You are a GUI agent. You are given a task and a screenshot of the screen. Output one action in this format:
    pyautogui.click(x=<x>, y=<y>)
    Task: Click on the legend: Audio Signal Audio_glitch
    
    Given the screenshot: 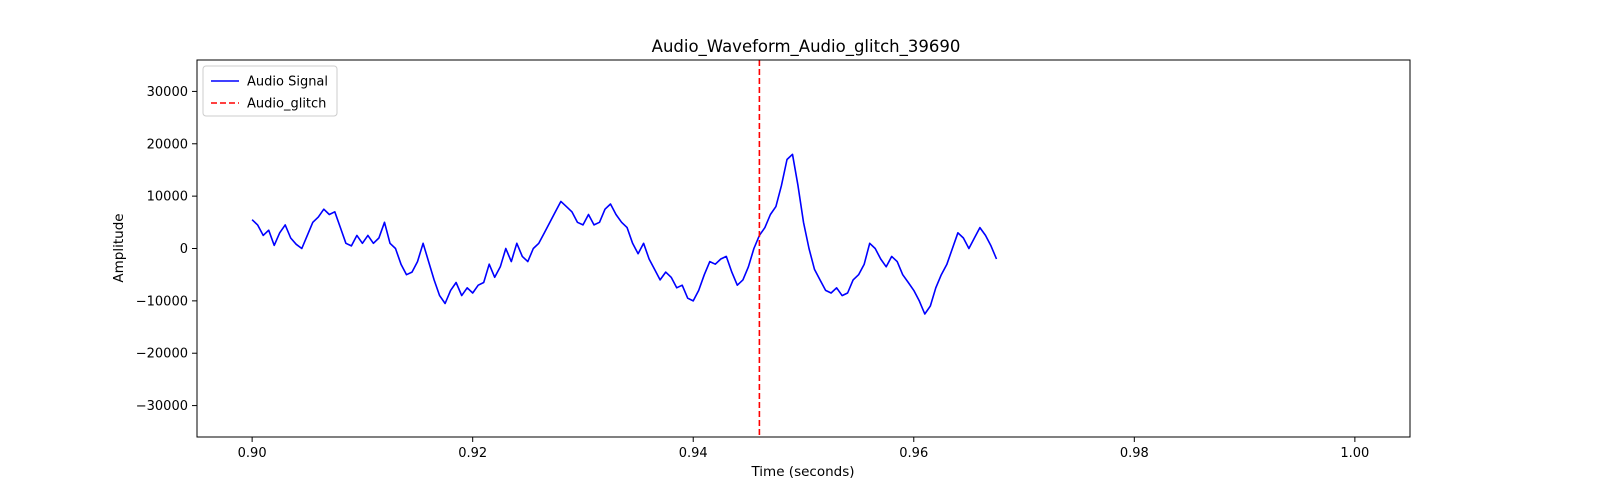 What is the action you would take?
    pyautogui.click(x=270, y=91)
    